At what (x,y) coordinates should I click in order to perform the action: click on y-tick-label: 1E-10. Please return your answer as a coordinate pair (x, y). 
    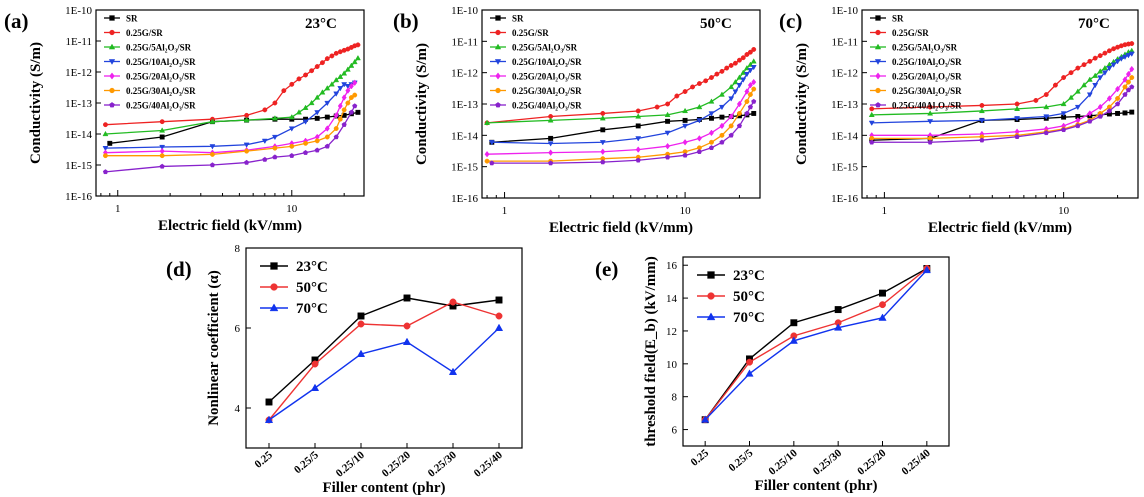
    Looking at the image, I should click on (78, 11).